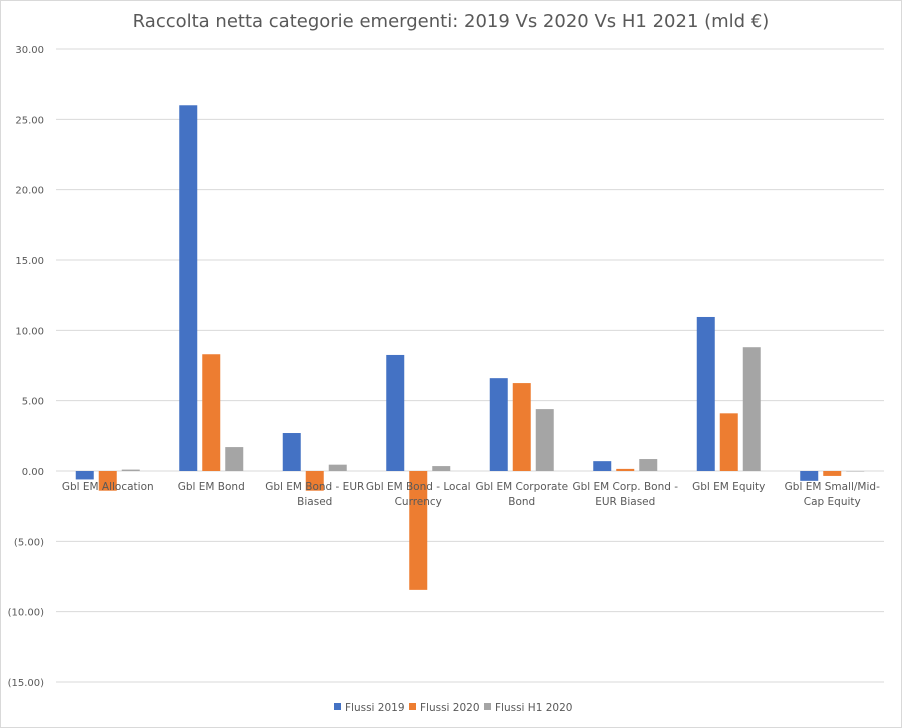  I want to click on category-label: Gbl EM Allocation, so click(108, 487).